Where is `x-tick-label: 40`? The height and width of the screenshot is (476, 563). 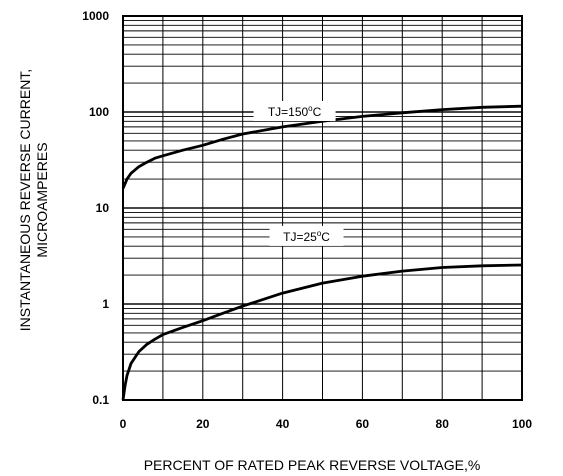 x-tick-label: 40 is located at coordinates (283, 424).